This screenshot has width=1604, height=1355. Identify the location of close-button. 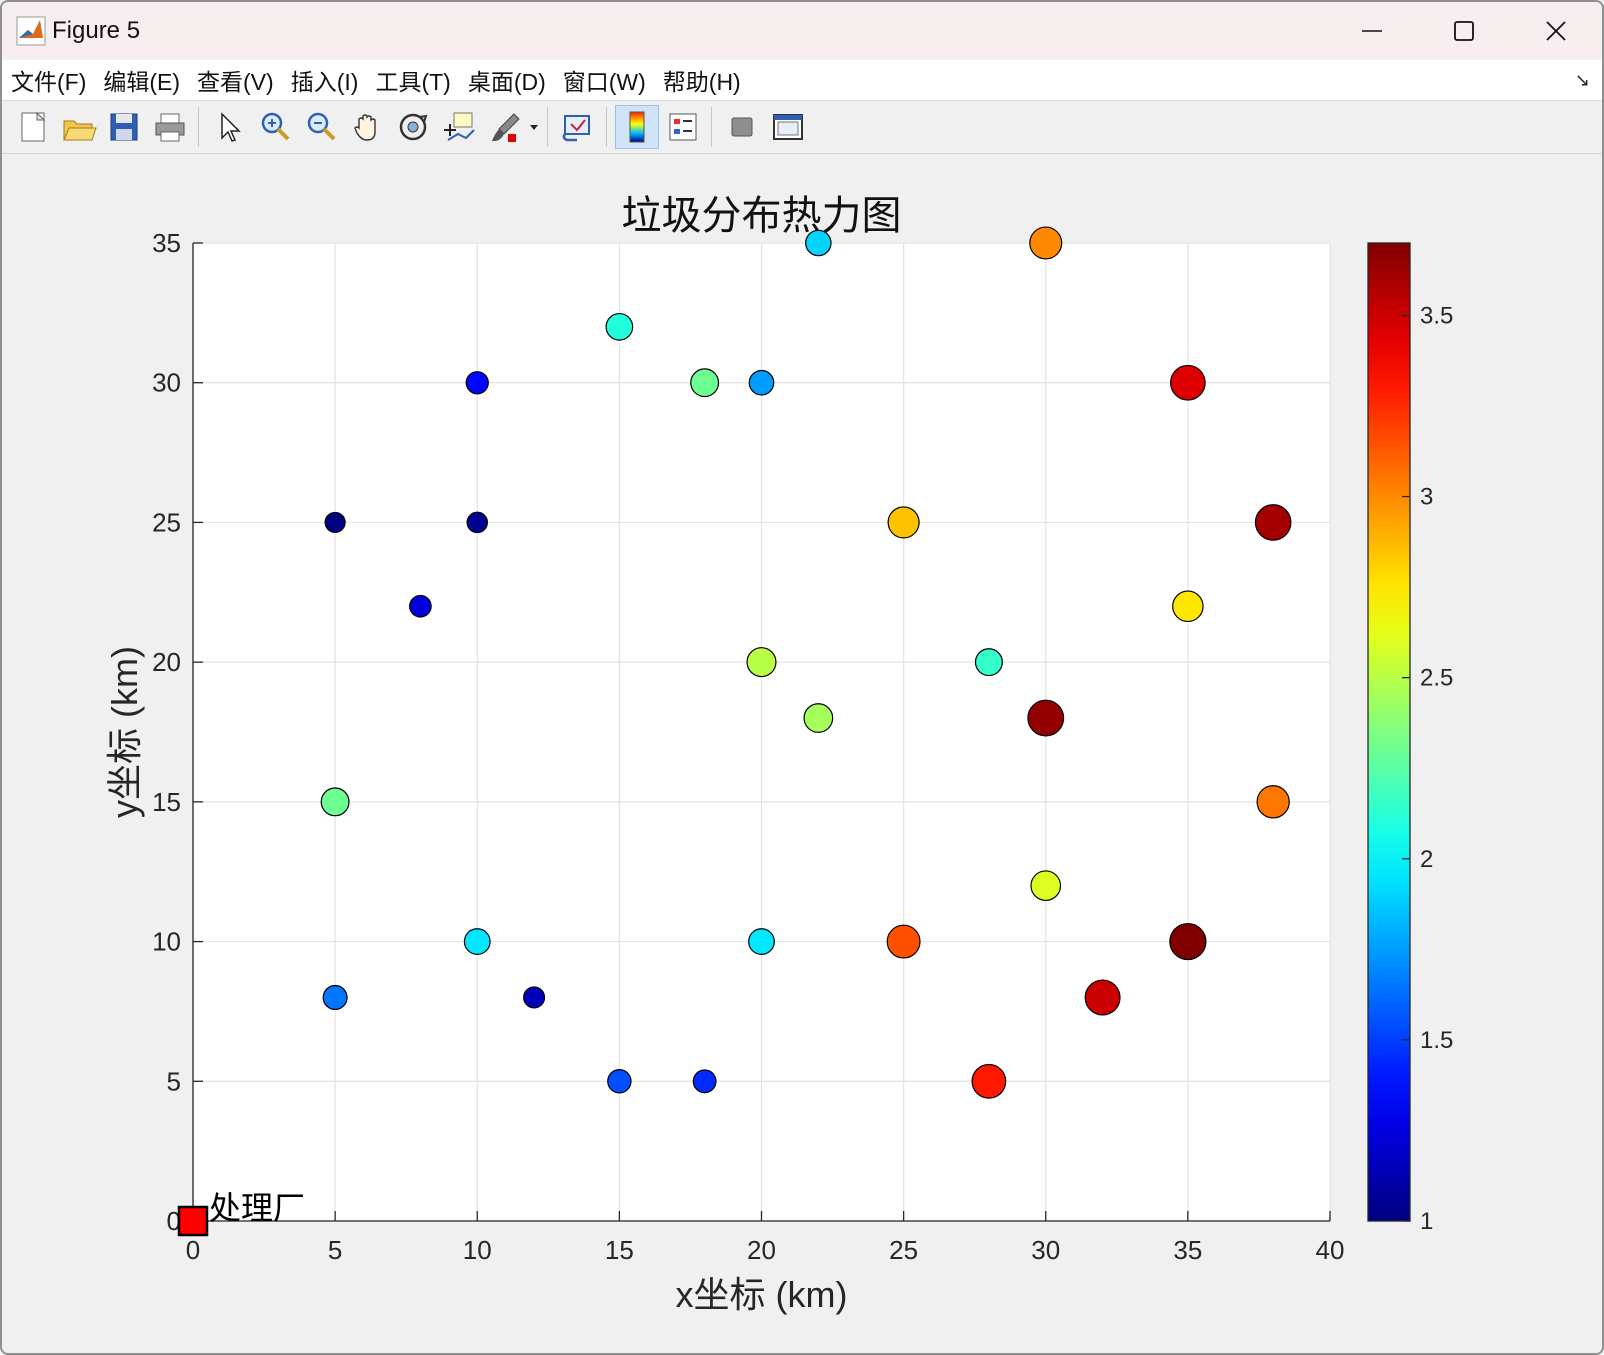
(1556, 31).